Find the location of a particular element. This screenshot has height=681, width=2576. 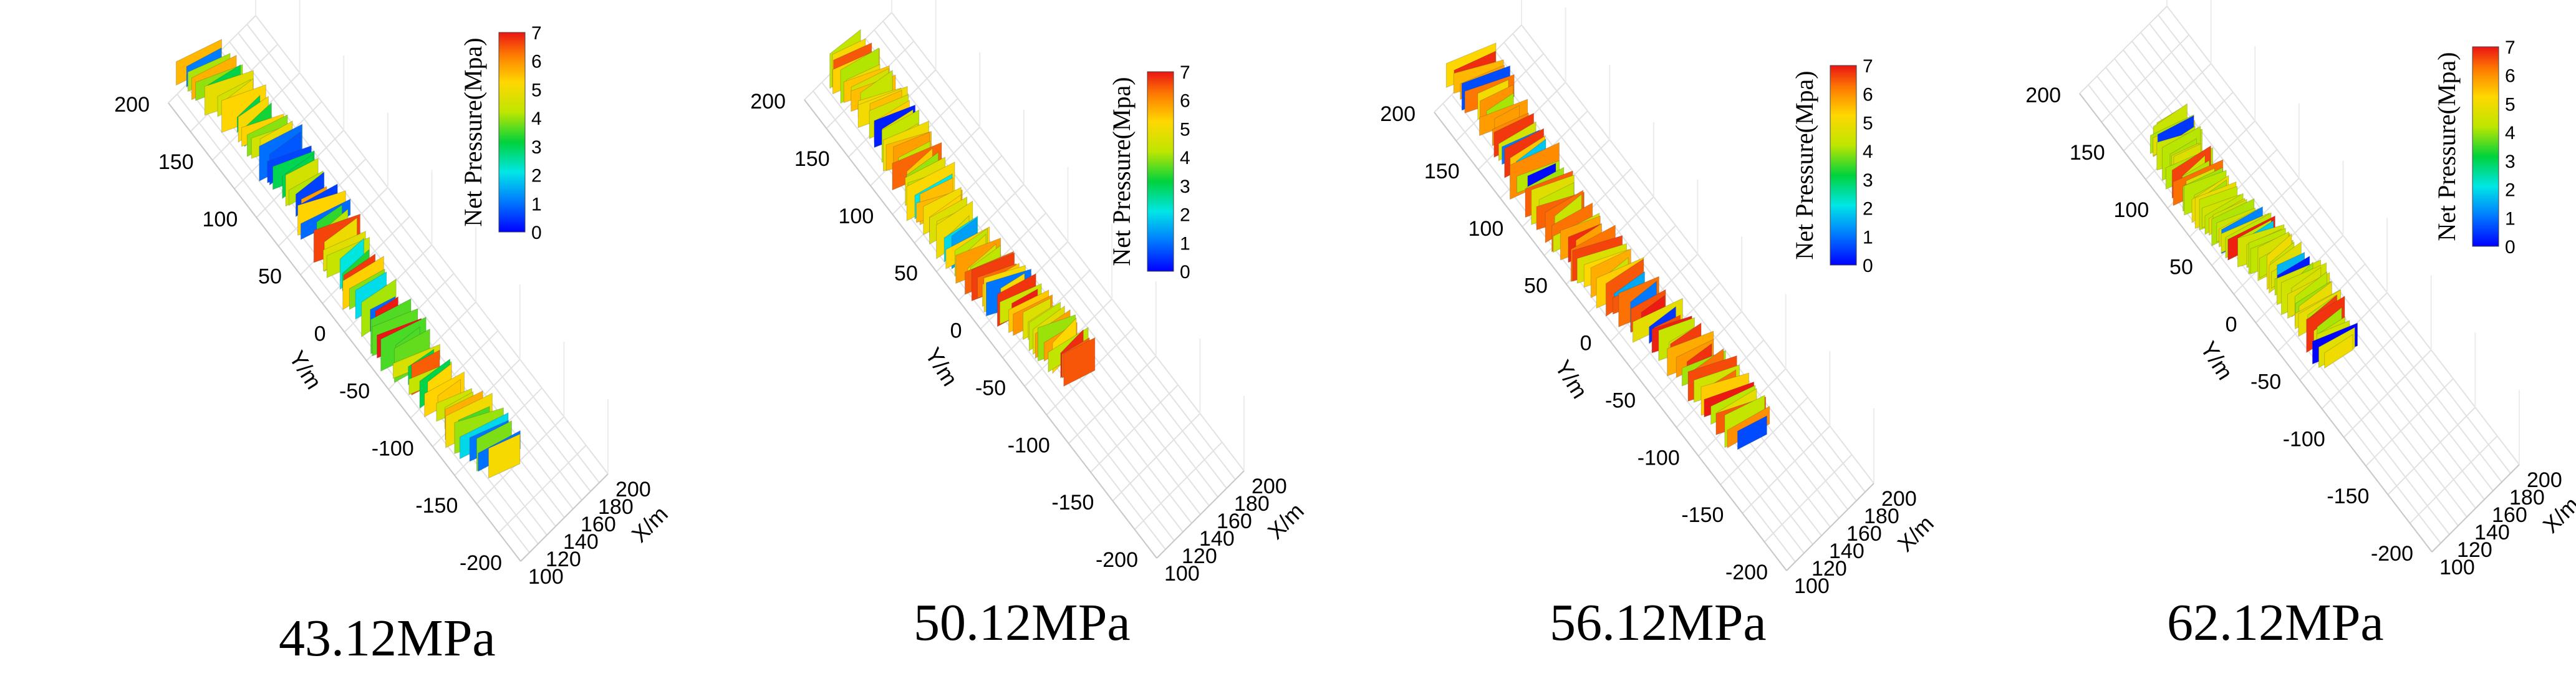

y-tick-label: 0 is located at coordinates (320, 334).